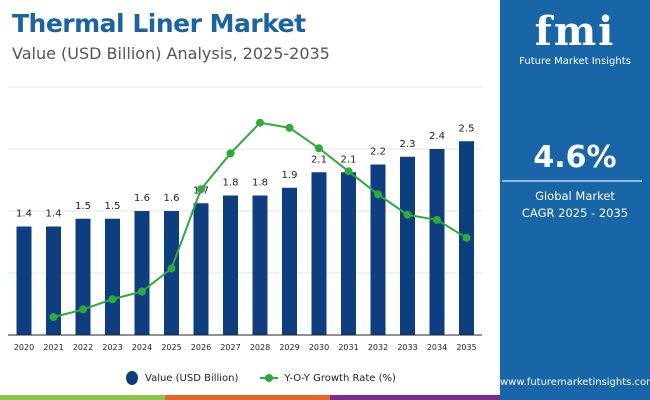 The height and width of the screenshot is (400, 650). I want to click on bar-label-2033: 2.3, so click(408, 144).